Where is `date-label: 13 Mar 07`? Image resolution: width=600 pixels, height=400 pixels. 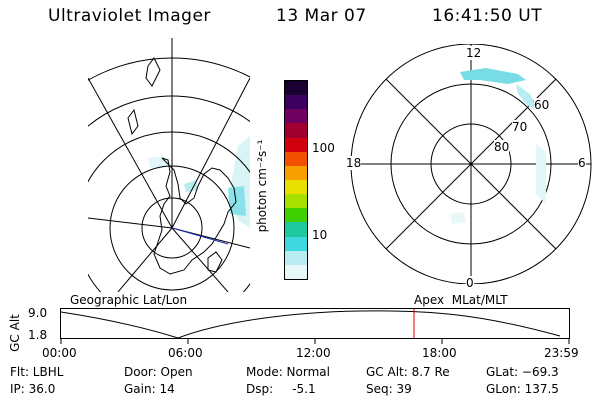 date-label: 13 Mar 07 is located at coordinates (321, 16).